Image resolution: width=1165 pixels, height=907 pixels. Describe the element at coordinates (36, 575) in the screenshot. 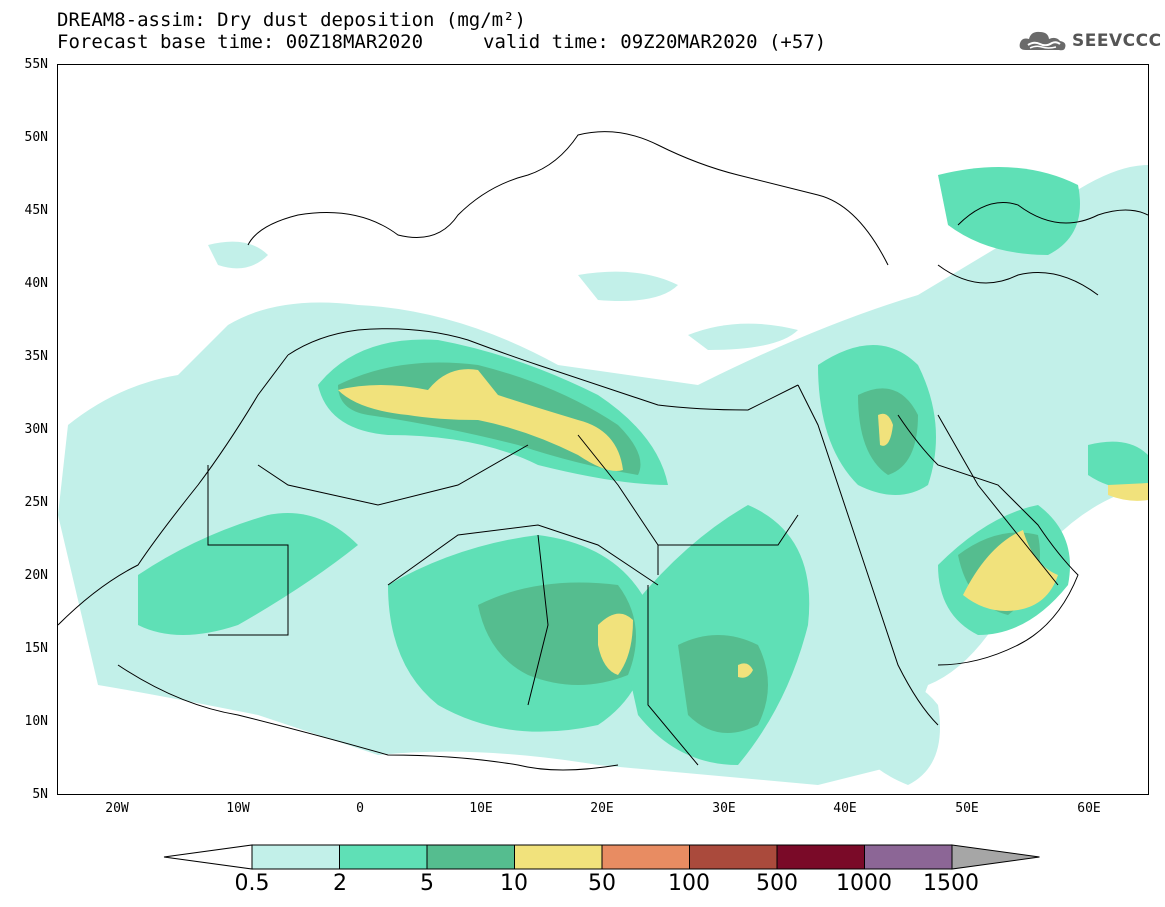

I see `lat-label: 20N` at that location.